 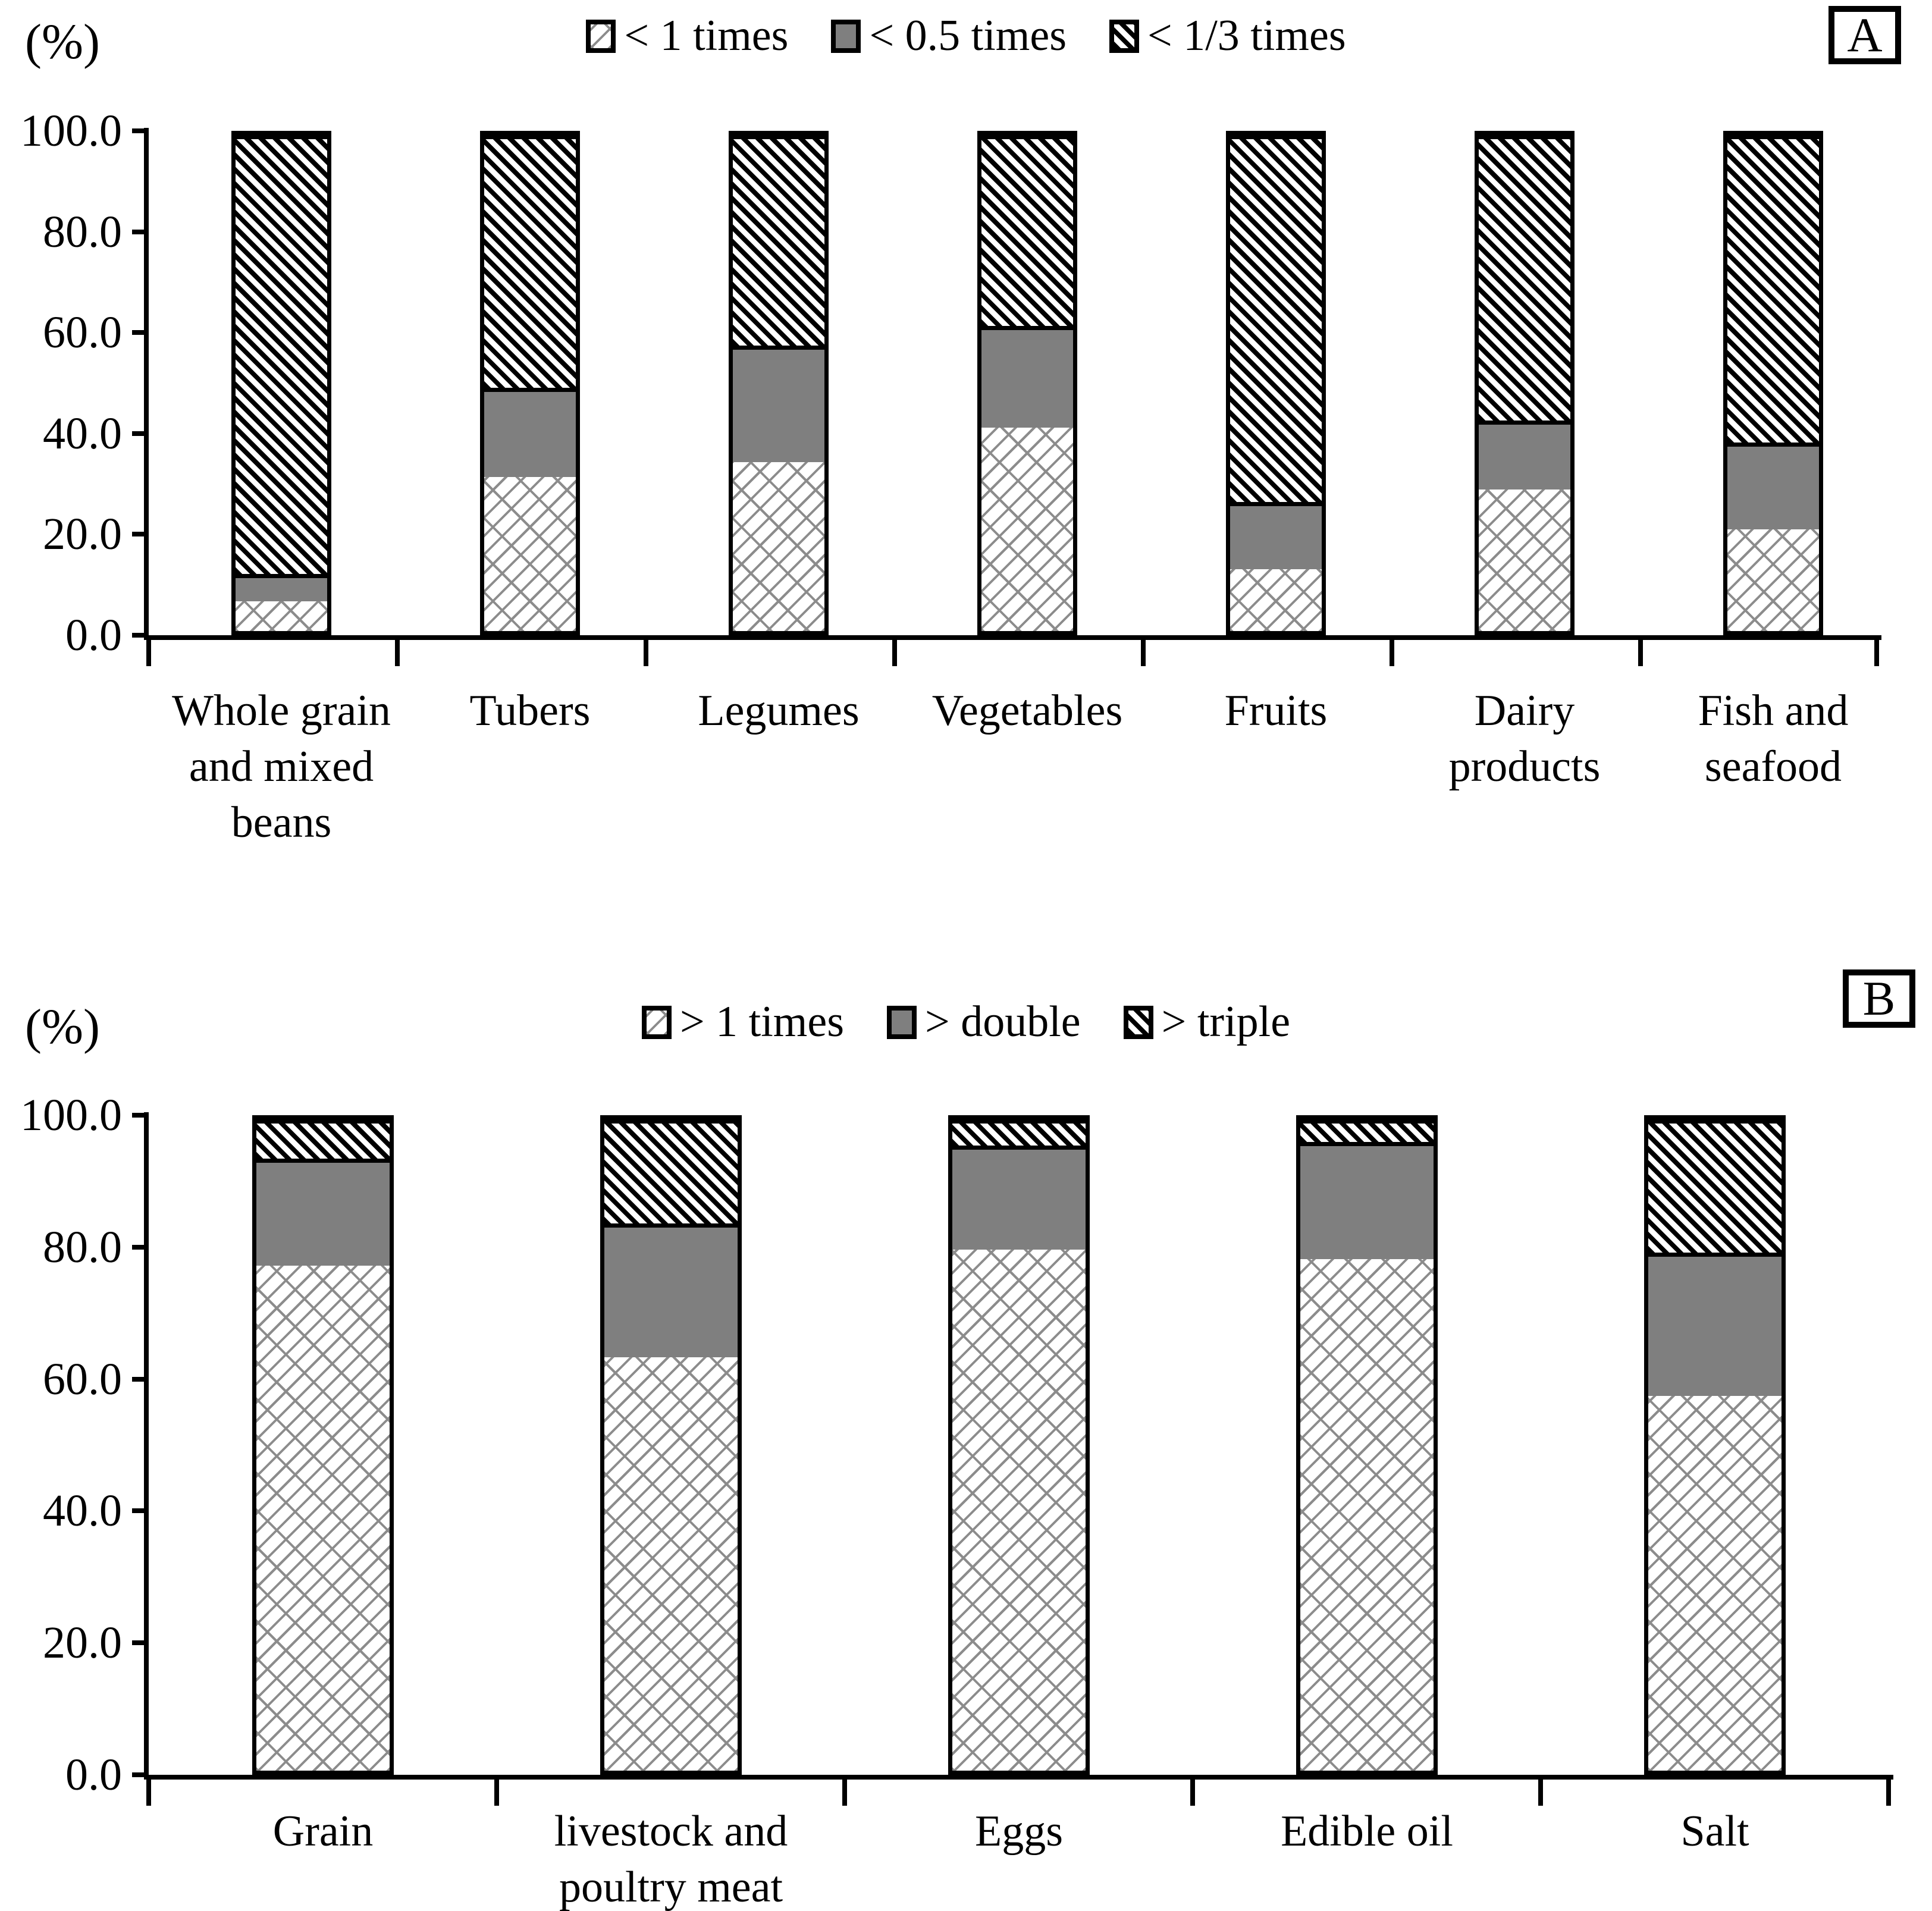 I want to click on legend-item: > 1 times, so click(x=742, y=1022).